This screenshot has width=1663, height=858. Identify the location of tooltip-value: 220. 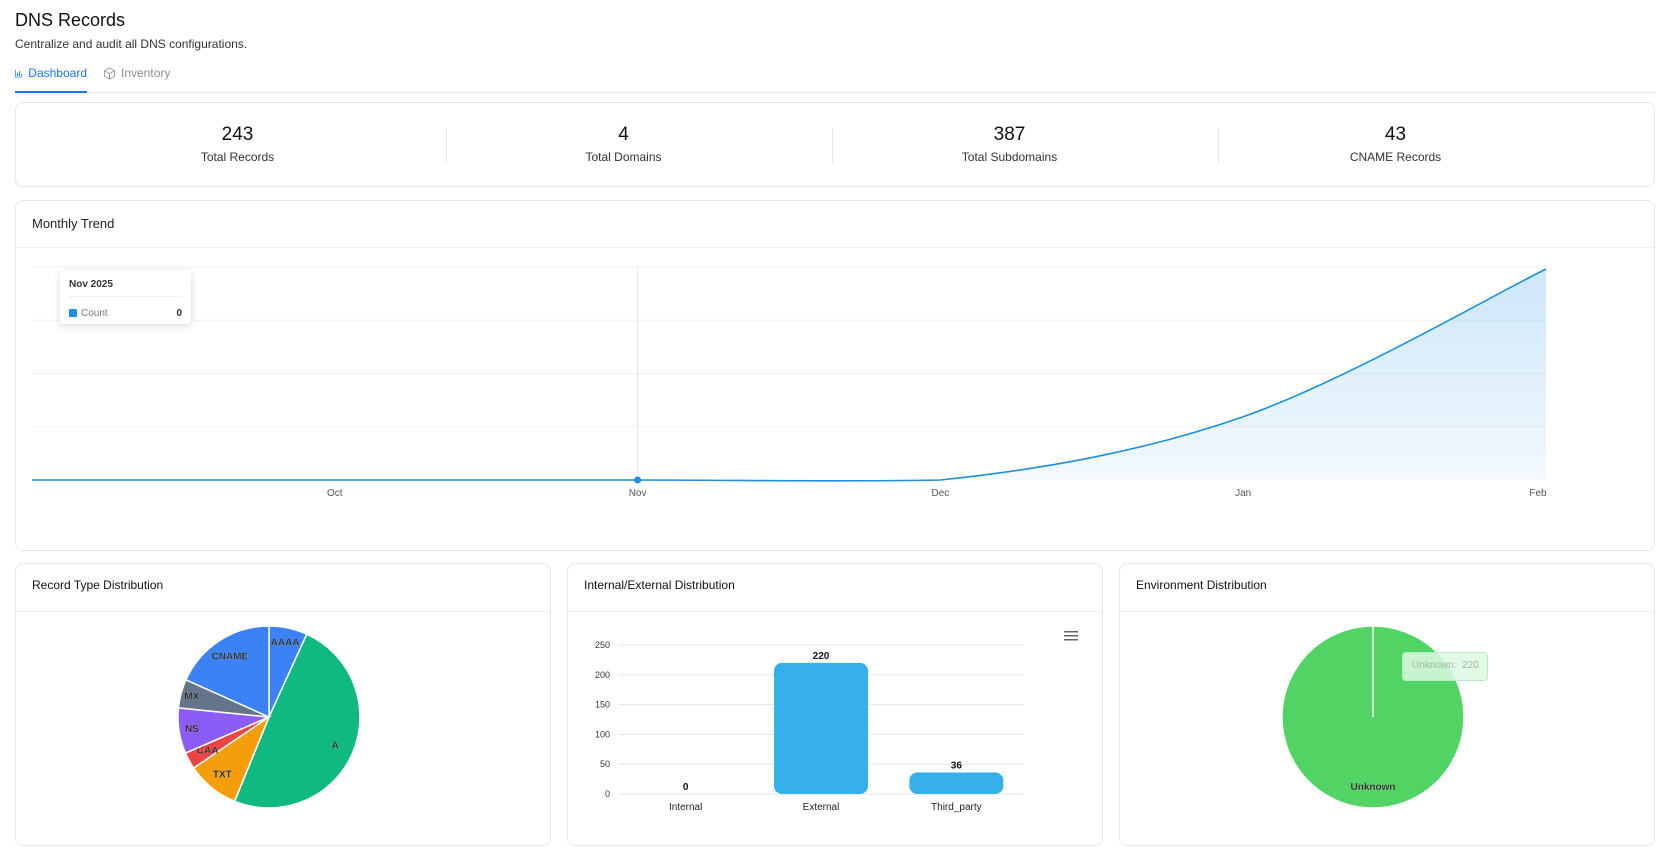
(1470, 665).